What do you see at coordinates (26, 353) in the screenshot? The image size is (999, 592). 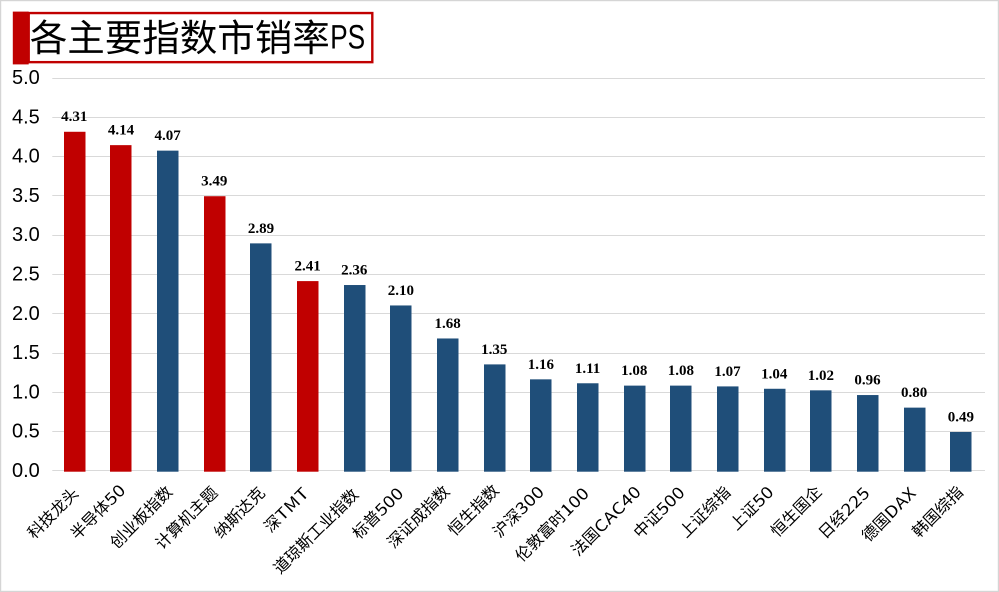 I see `svg-text: 1.5` at bounding box center [26, 353].